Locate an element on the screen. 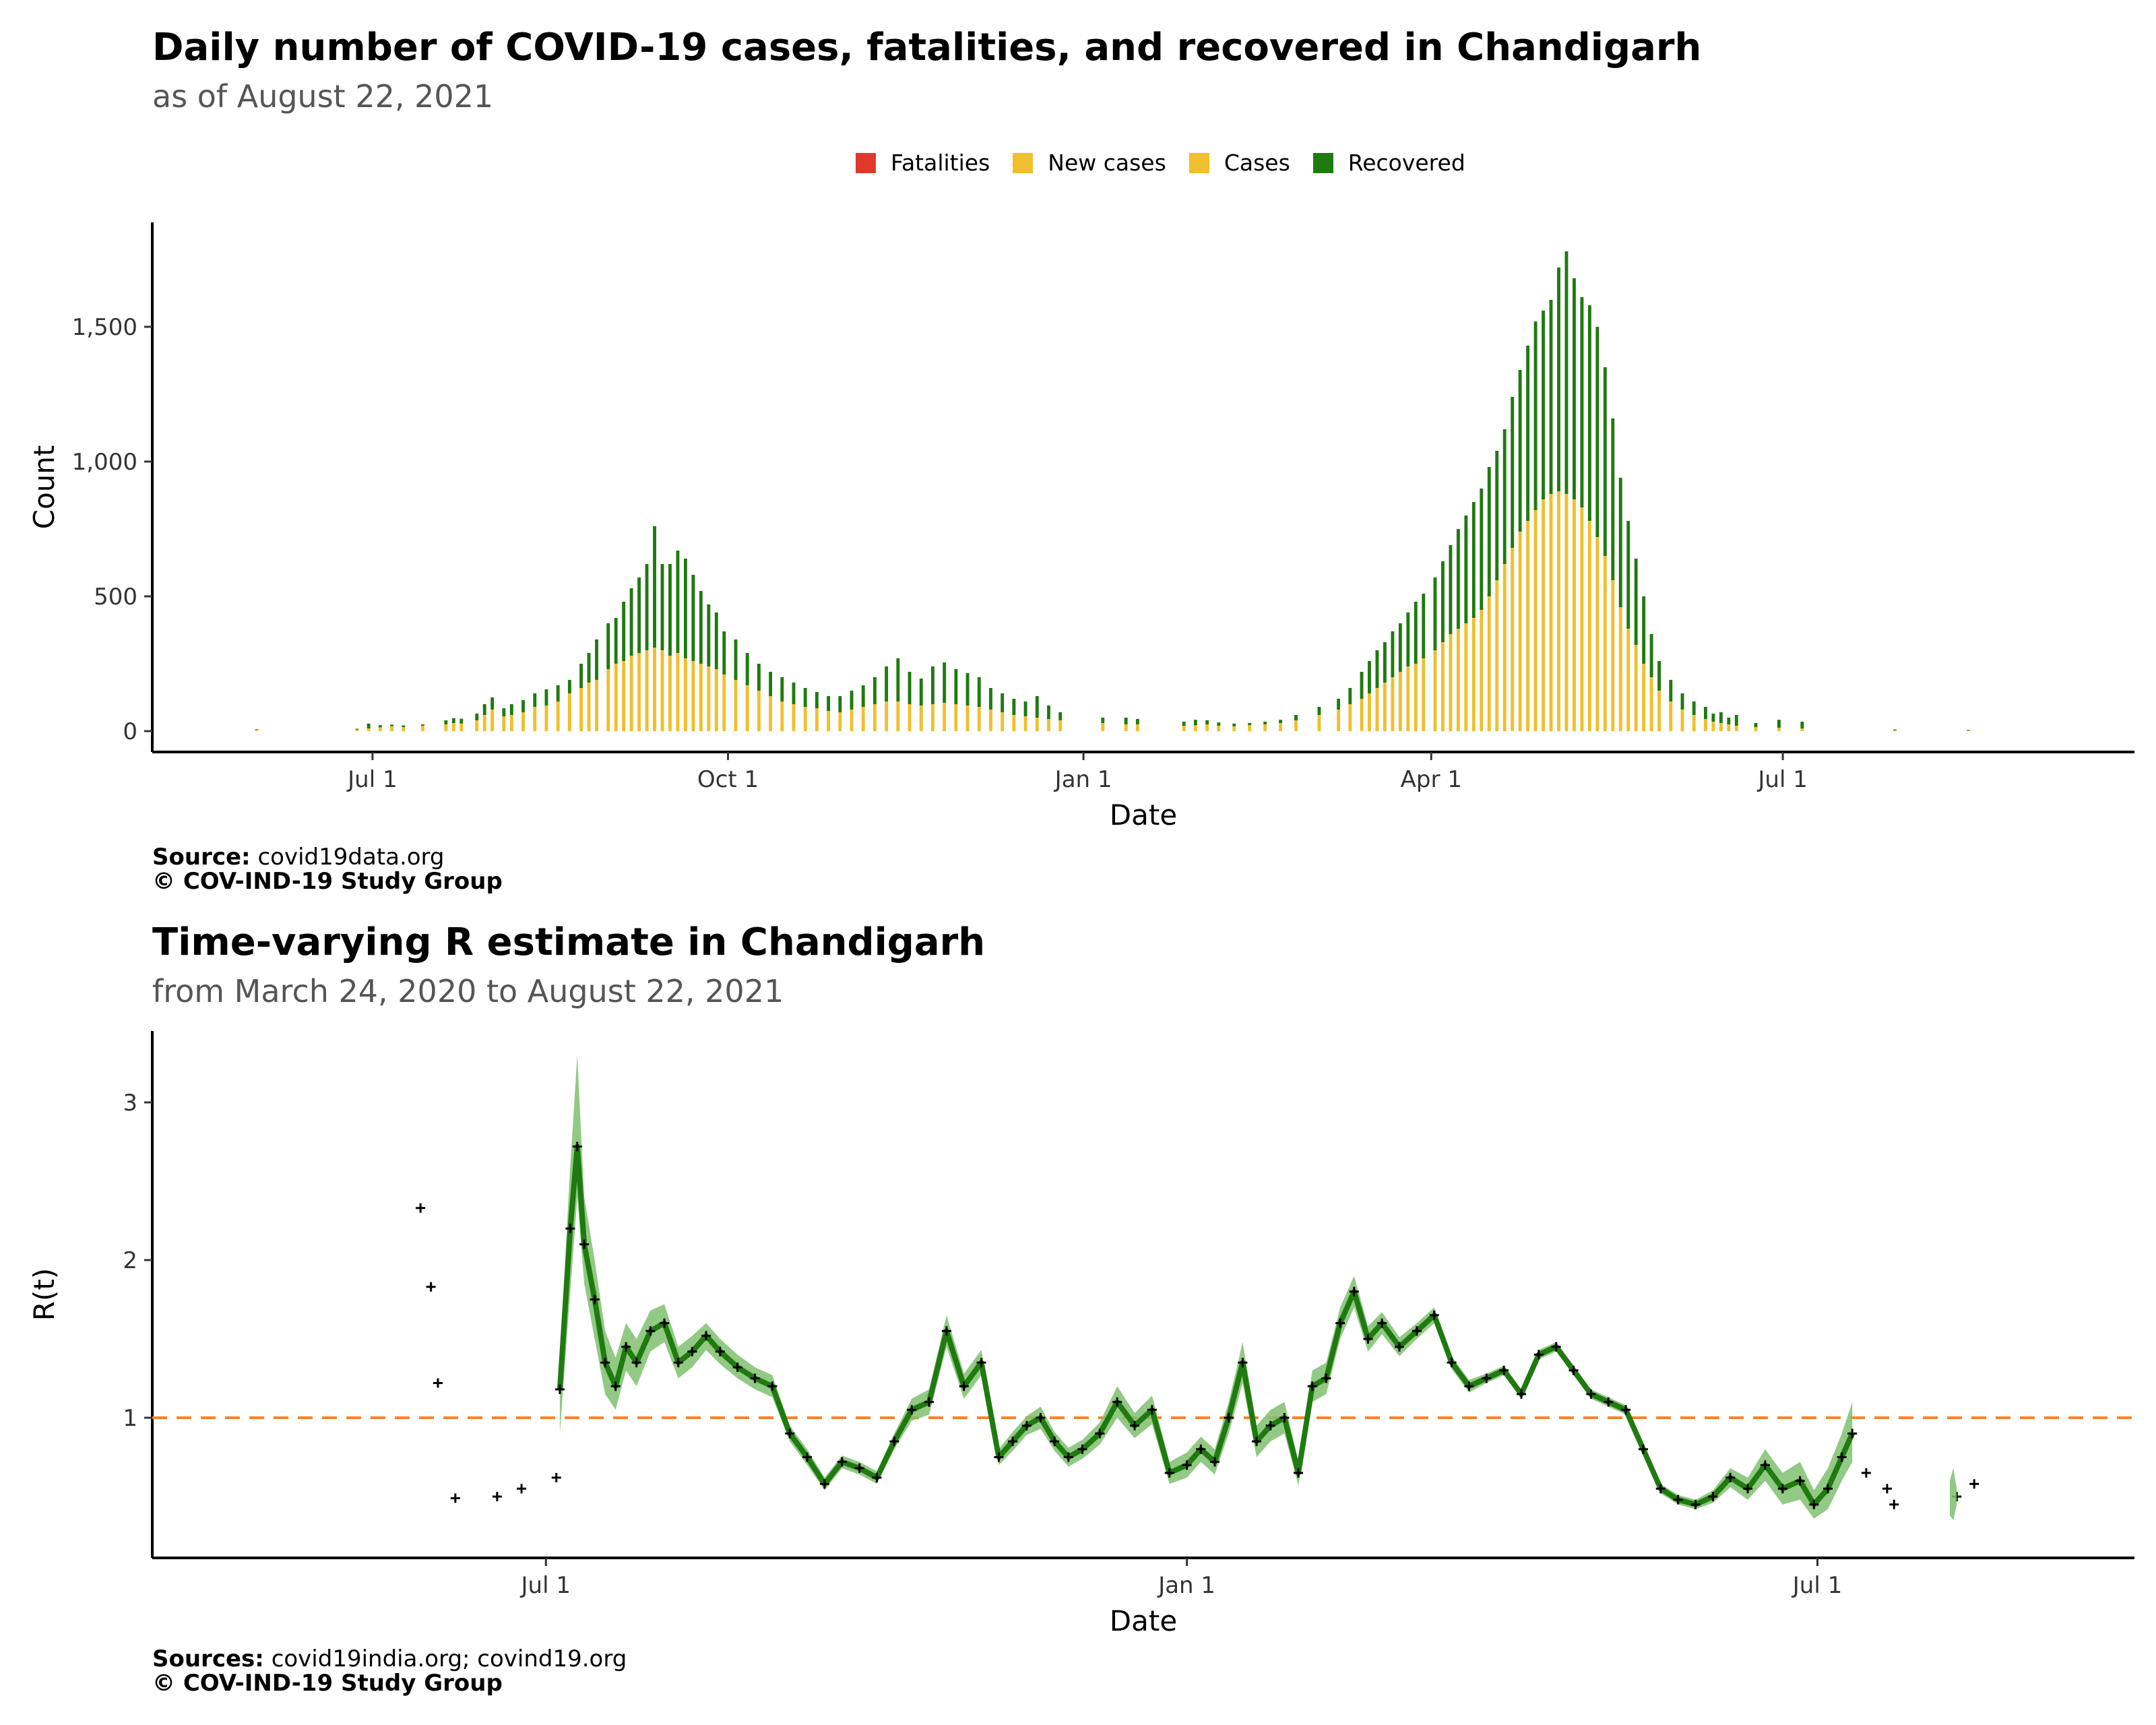  bottom-x-tick-label: Jul 1 is located at coordinates (1817, 1585).